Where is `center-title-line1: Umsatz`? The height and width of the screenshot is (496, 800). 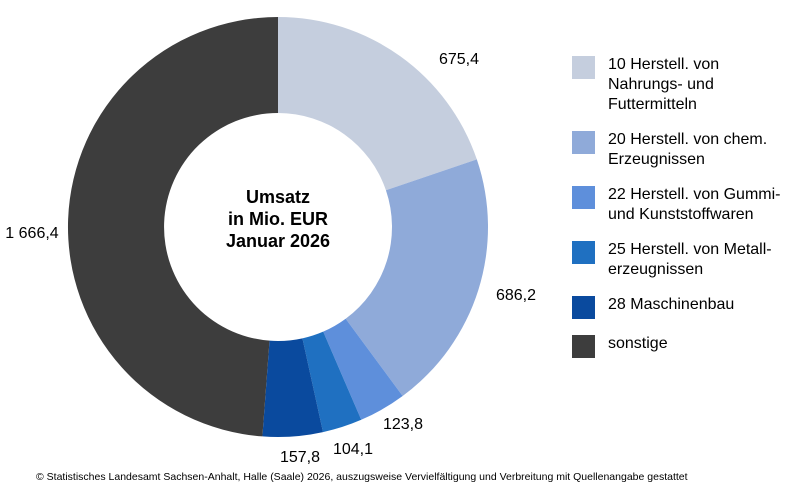
center-title-line1: Umsatz is located at coordinates (278, 197).